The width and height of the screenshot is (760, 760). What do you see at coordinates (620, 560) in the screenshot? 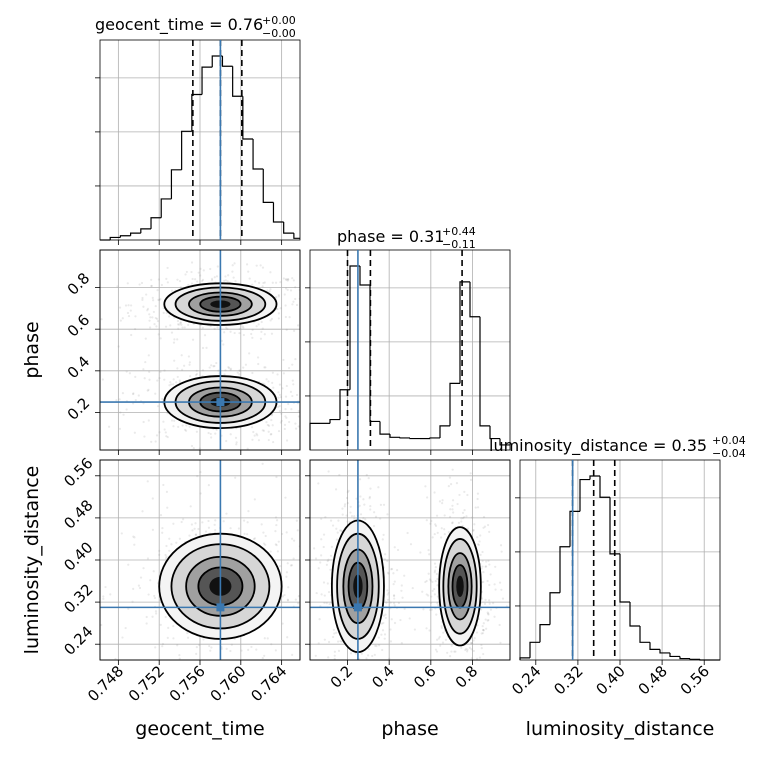
I see `hist-panel-dist-frame` at bounding box center [620, 560].